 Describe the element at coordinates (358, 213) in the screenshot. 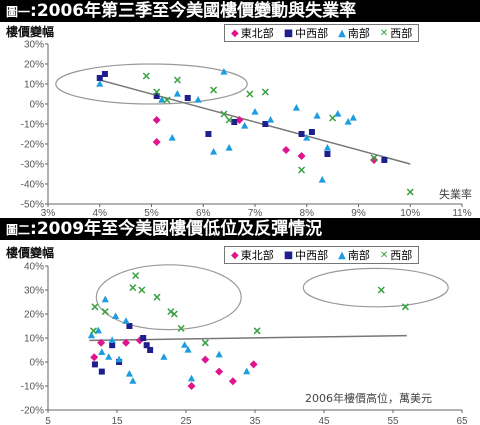

I see `x-tick-label: 9%` at that location.